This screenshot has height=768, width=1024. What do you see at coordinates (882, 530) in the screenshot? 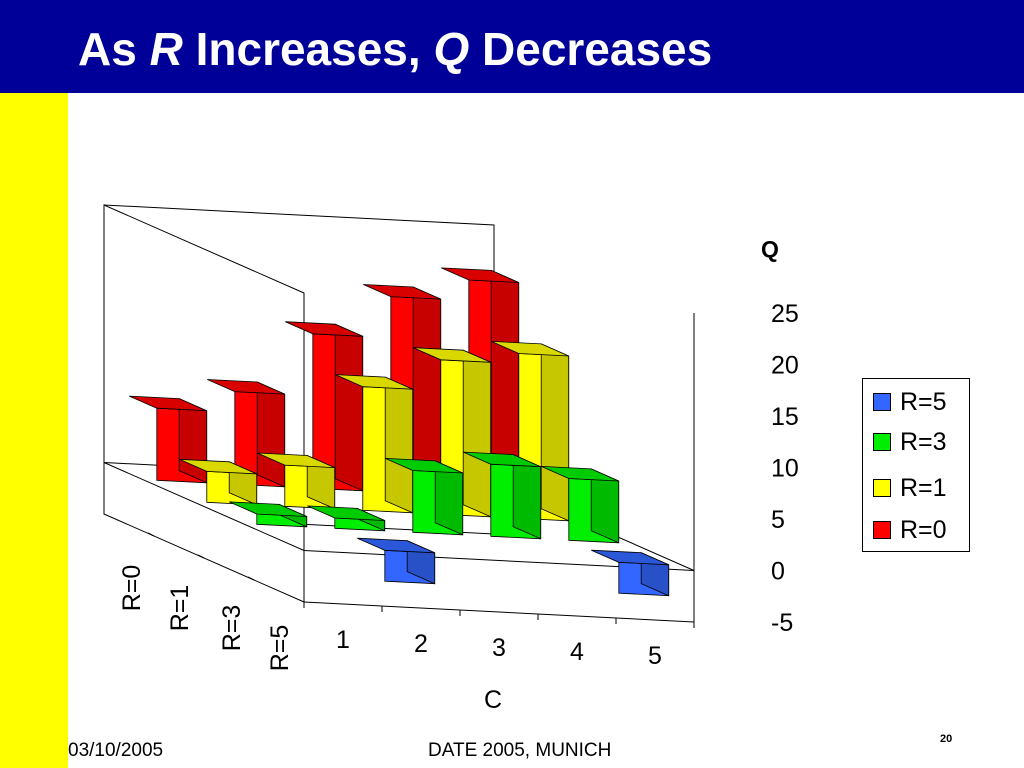
I see `legend-swatch-r0` at bounding box center [882, 530].